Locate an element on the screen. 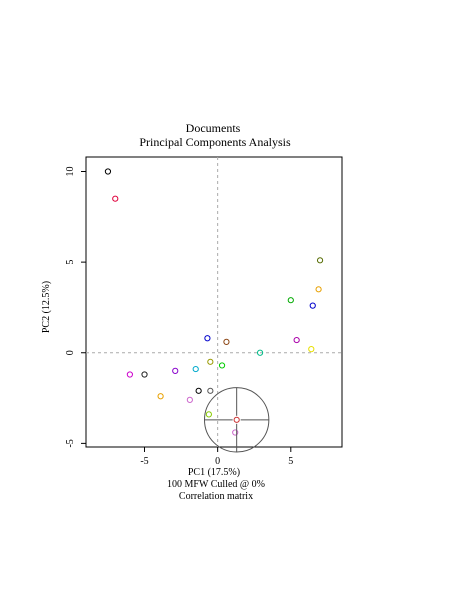 The width and height of the screenshot is (474, 613). y-tick-label: 10 is located at coordinates (70, 172).